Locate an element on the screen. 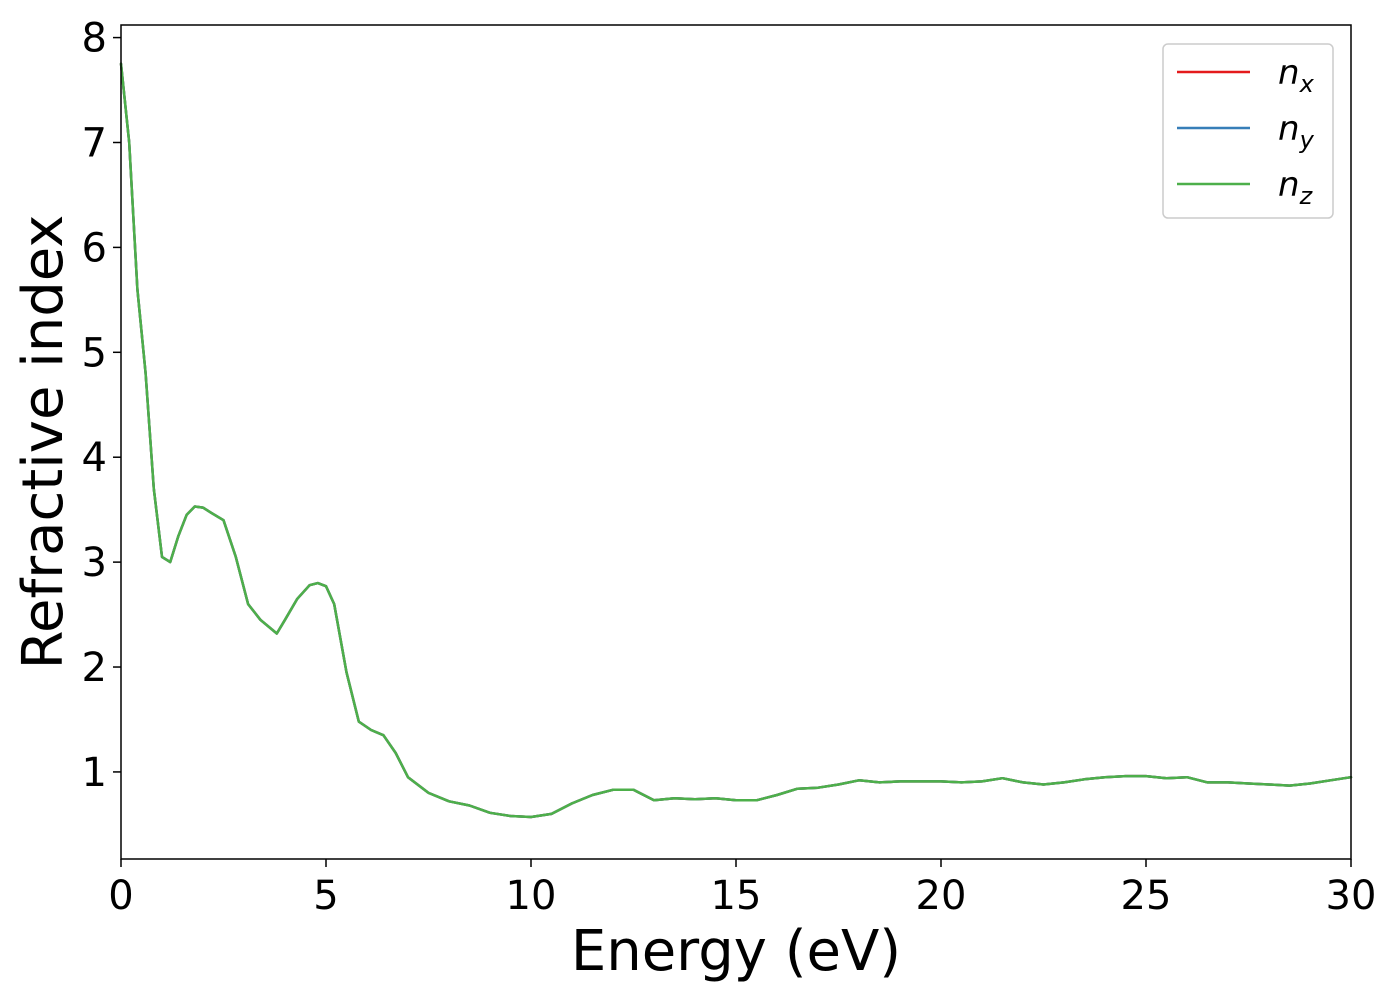 The image size is (1400, 1000). x-tick-label: 5 is located at coordinates (325, 896).